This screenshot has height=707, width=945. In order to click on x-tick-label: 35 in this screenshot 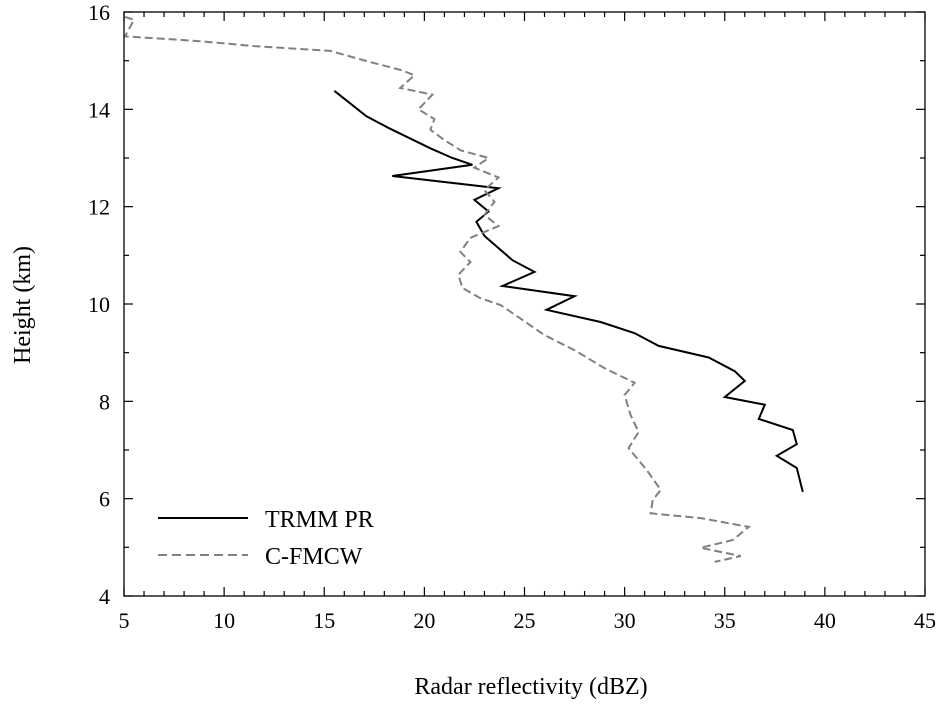, I will do `click(725, 620)`.